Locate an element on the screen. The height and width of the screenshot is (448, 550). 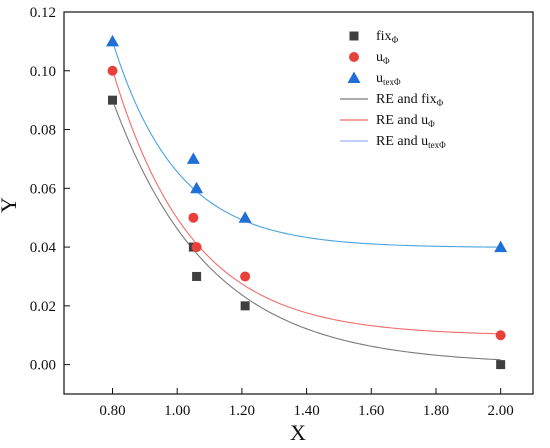
y-tick-label: 0.02 is located at coordinates (43, 307).